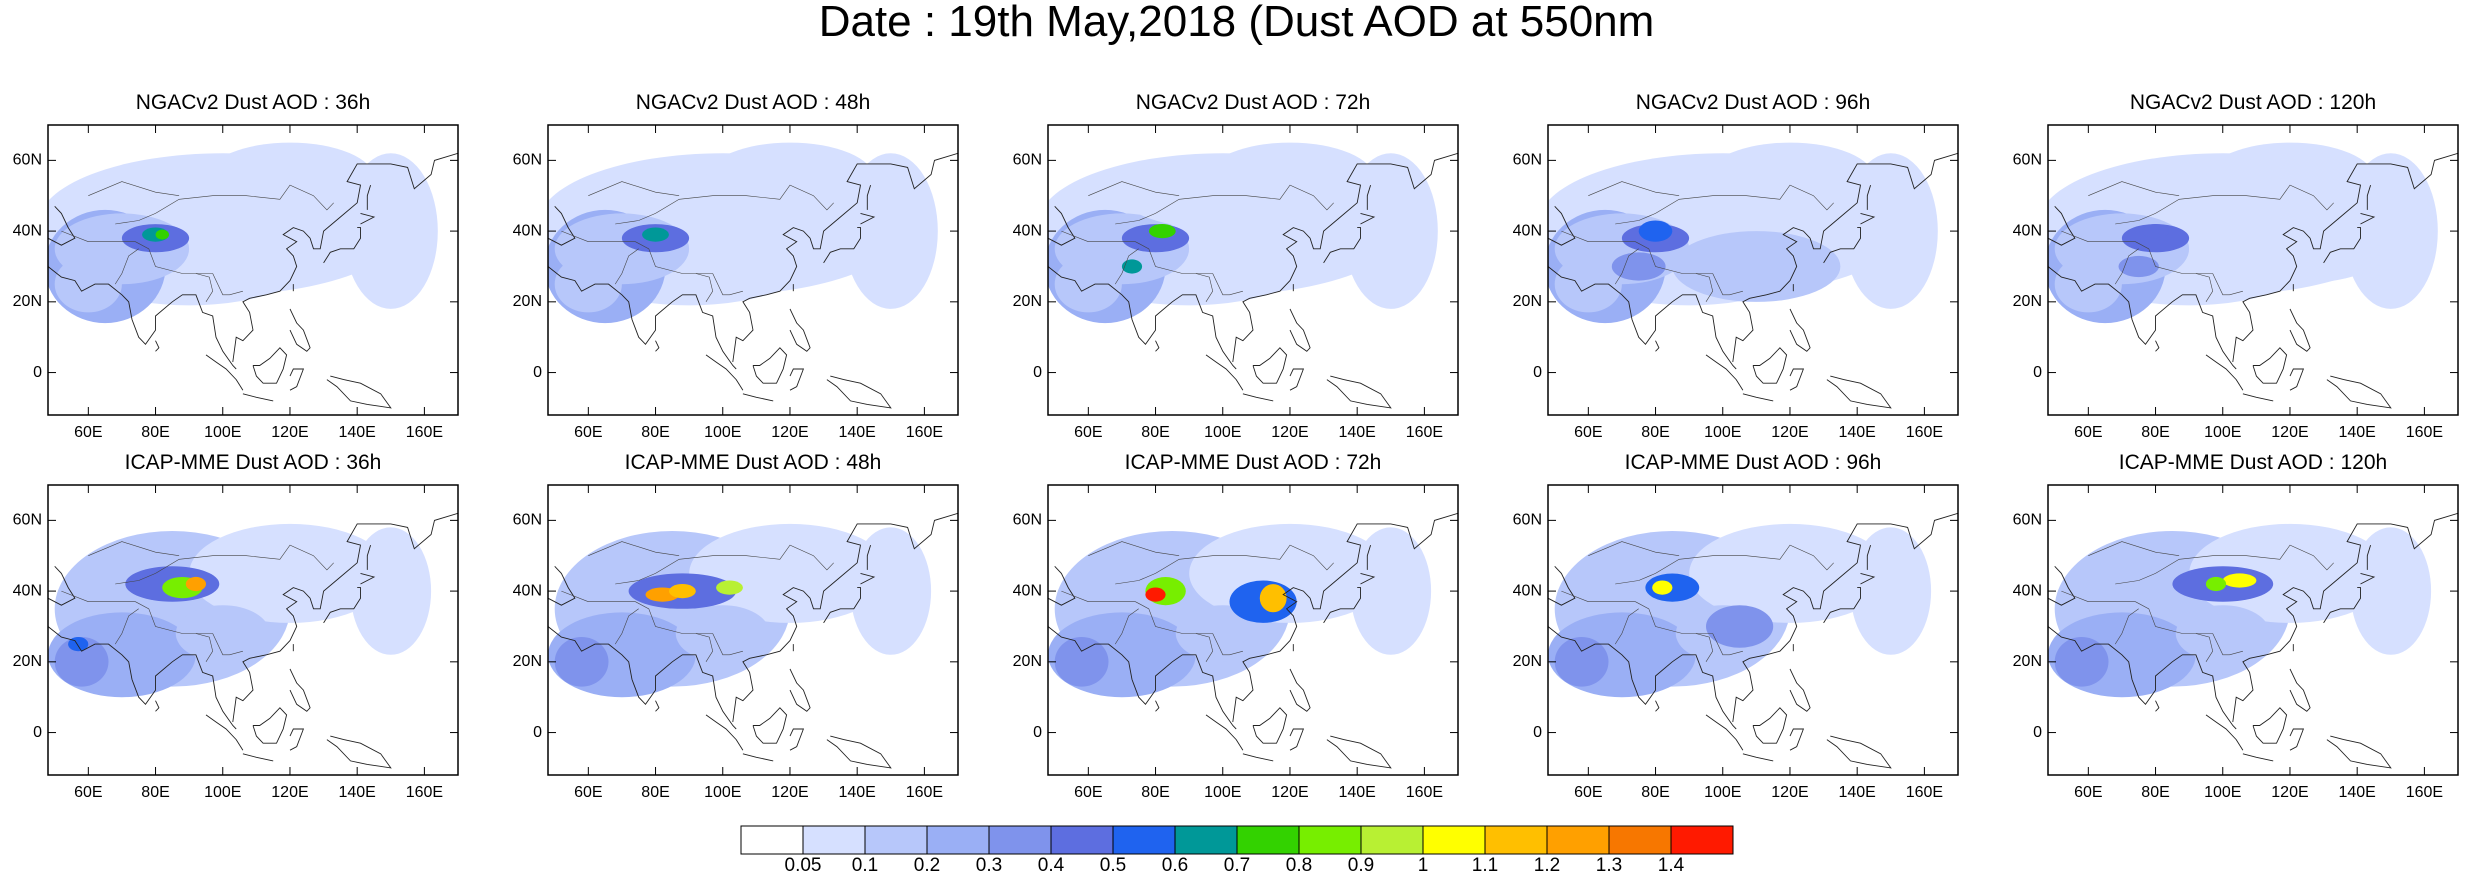  What do you see at coordinates (27, 590) in the screenshot?
I see `lat-tick-label: 40N` at bounding box center [27, 590].